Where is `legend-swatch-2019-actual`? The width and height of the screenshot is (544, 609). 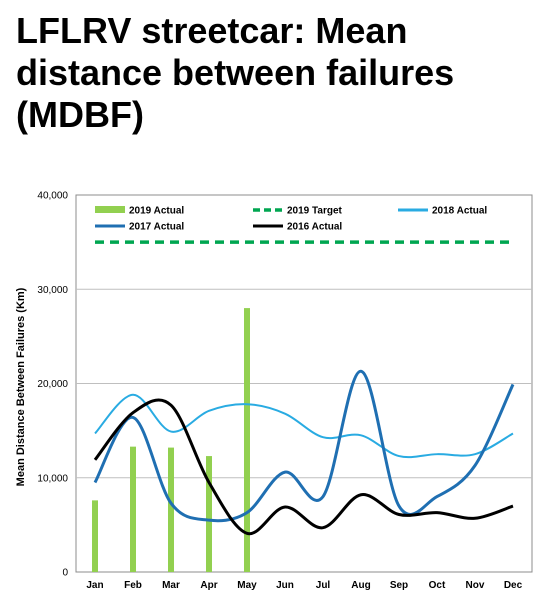
legend-swatch-2019-actual is located at coordinates (110, 209).